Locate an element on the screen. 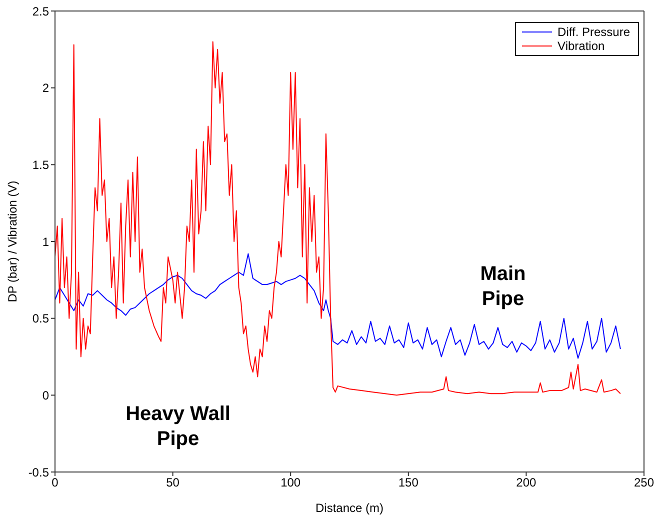  annotation: Heavy Wall Pipe is located at coordinates (178, 427).